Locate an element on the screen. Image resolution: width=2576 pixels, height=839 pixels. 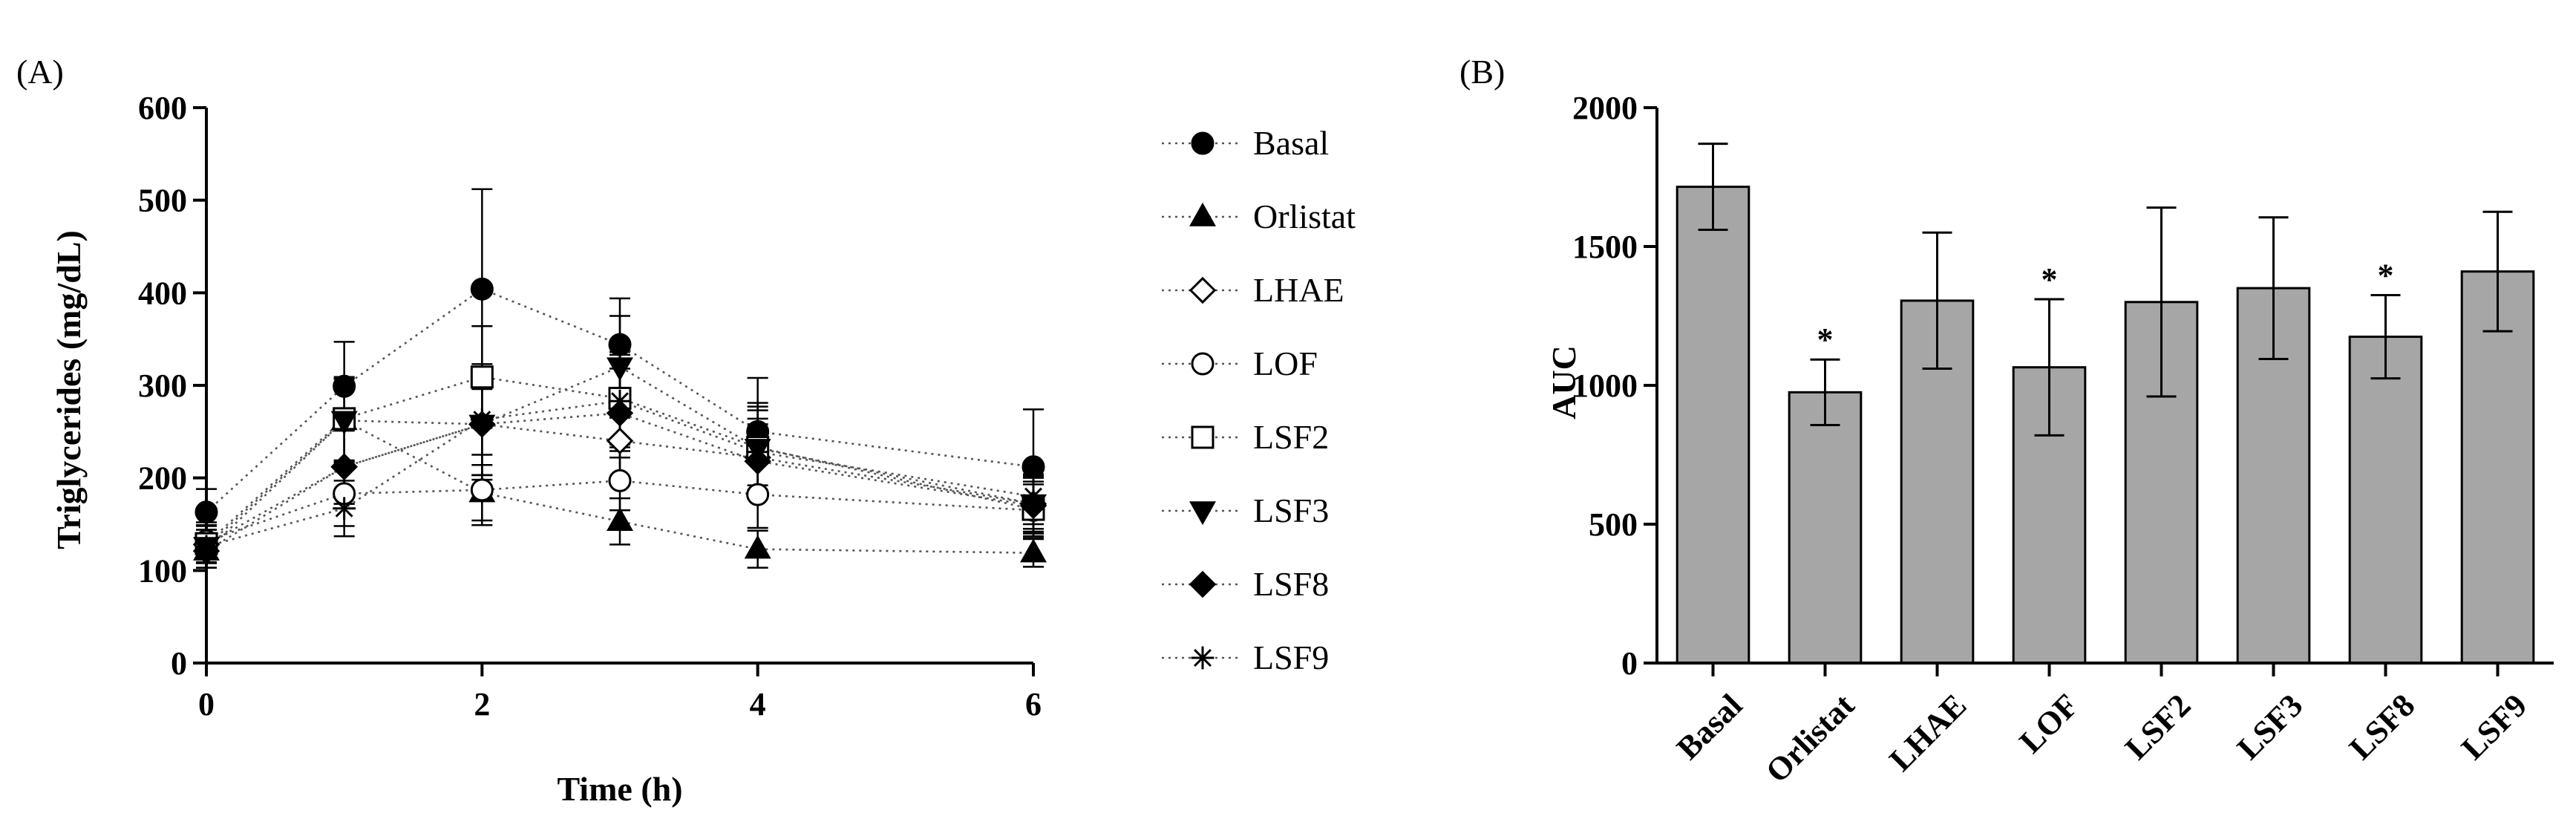
series-line-orlistat is located at coordinates (620, 487).